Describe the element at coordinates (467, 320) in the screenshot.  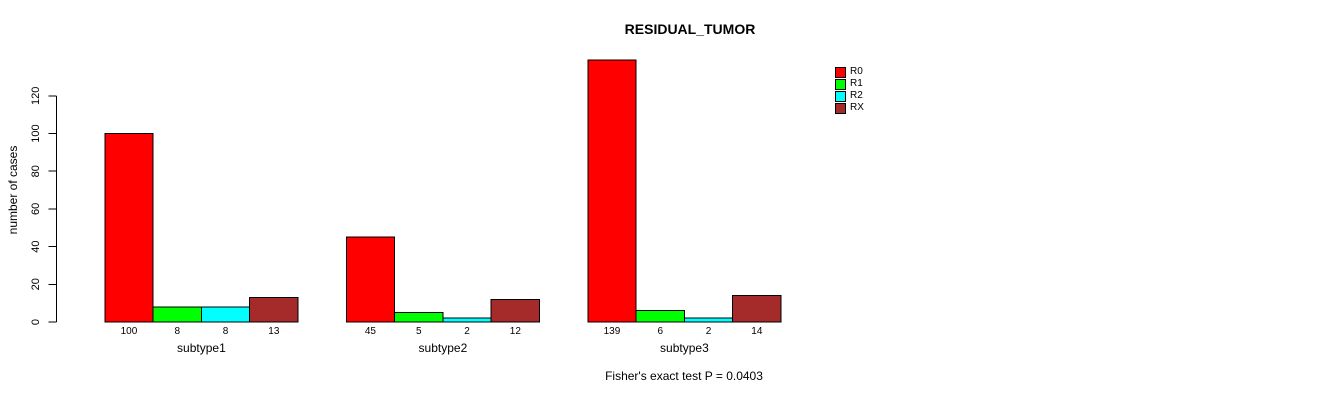
I see `bar-subtype2-R2` at that location.